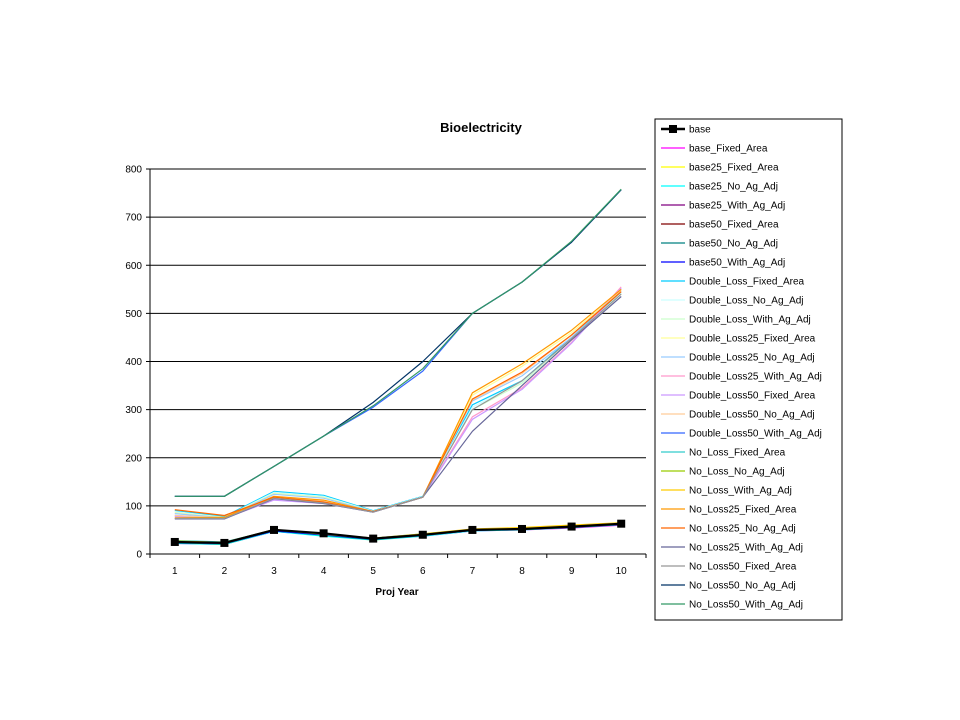 Image resolution: width=960 pixels, height=720 pixels. What do you see at coordinates (373, 571) in the screenshot?
I see `x-tick-label: 5` at bounding box center [373, 571].